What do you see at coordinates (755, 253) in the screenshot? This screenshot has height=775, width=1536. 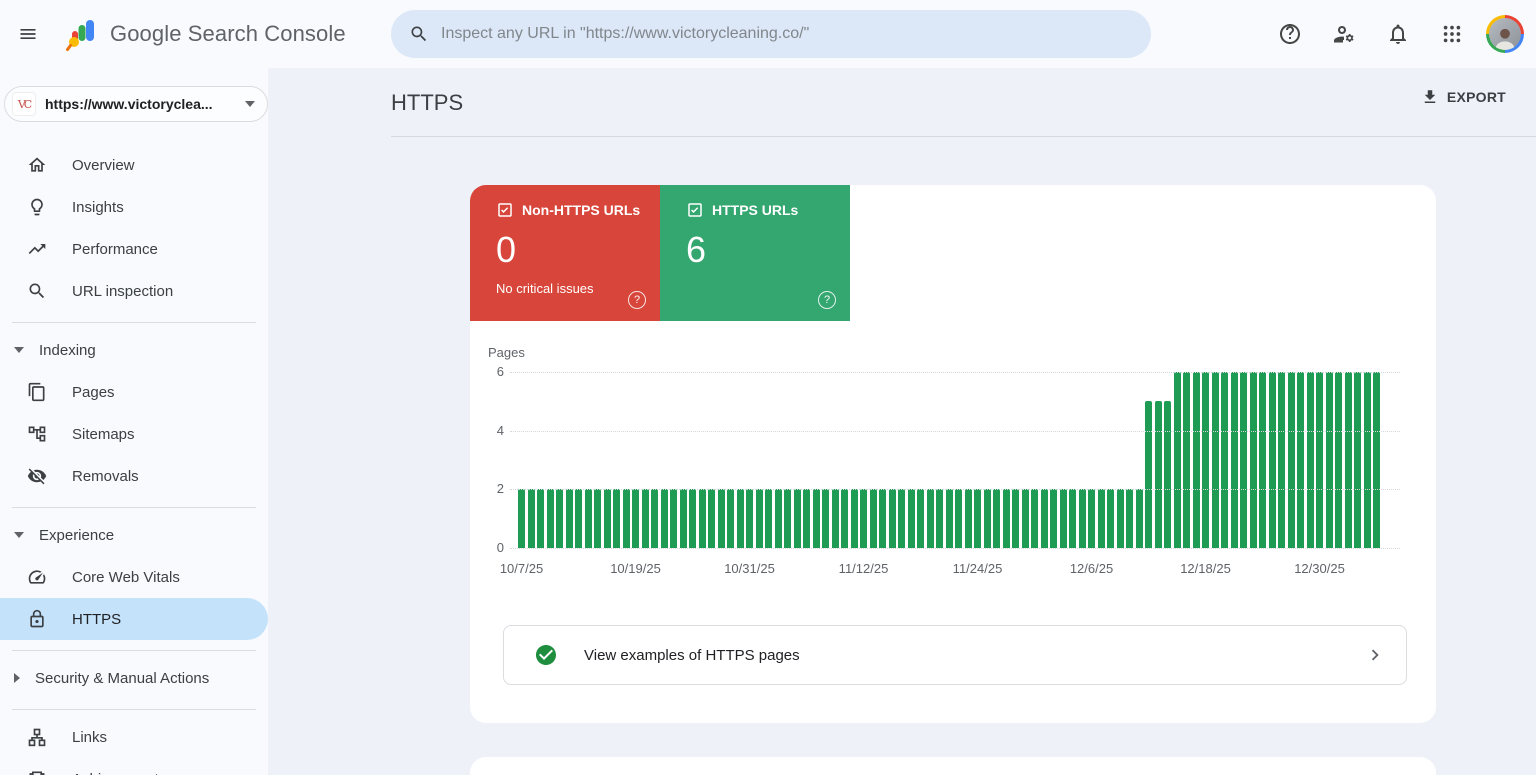 I see `https-card: HTTPS URLs 6 ?` at bounding box center [755, 253].